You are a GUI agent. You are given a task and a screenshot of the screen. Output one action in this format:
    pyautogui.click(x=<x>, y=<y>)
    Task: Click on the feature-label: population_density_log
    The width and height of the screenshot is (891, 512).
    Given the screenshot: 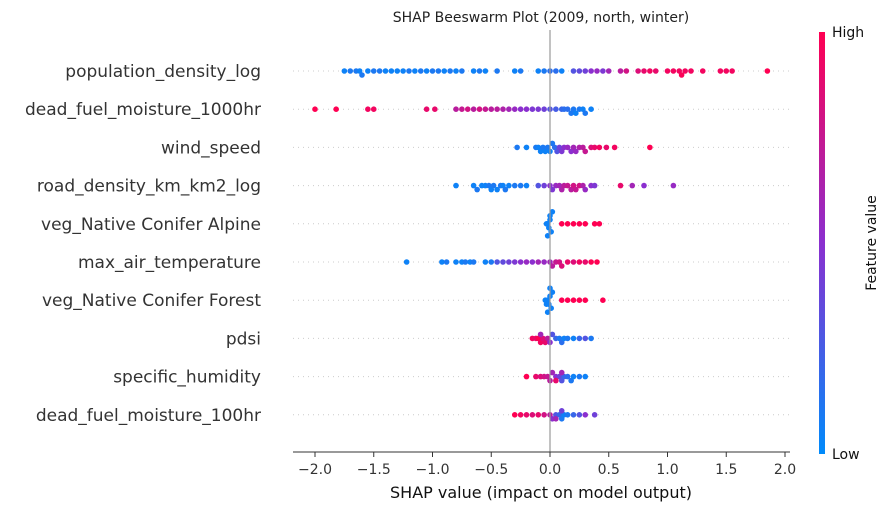 What is the action you would take?
    pyautogui.click(x=163, y=72)
    